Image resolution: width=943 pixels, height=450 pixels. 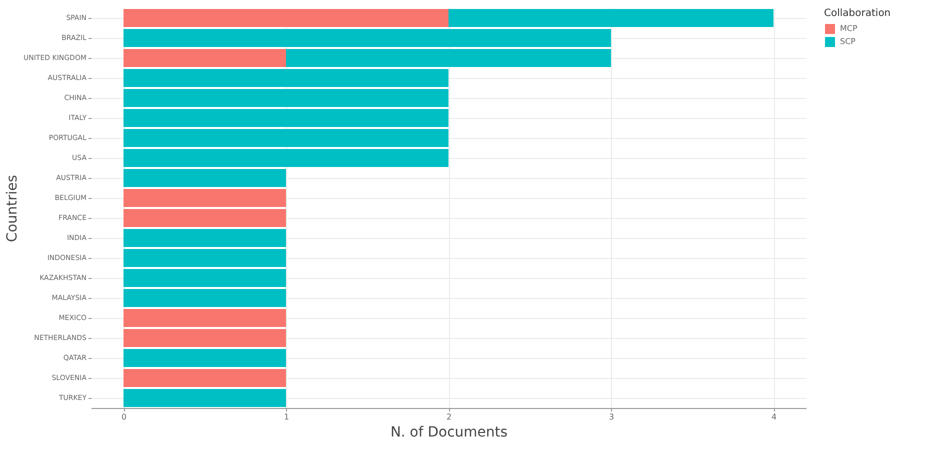 What do you see at coordinates (857, 13) in the screenshot?
I see `legend-title: Collaboration` at bounding box center [857, 13].